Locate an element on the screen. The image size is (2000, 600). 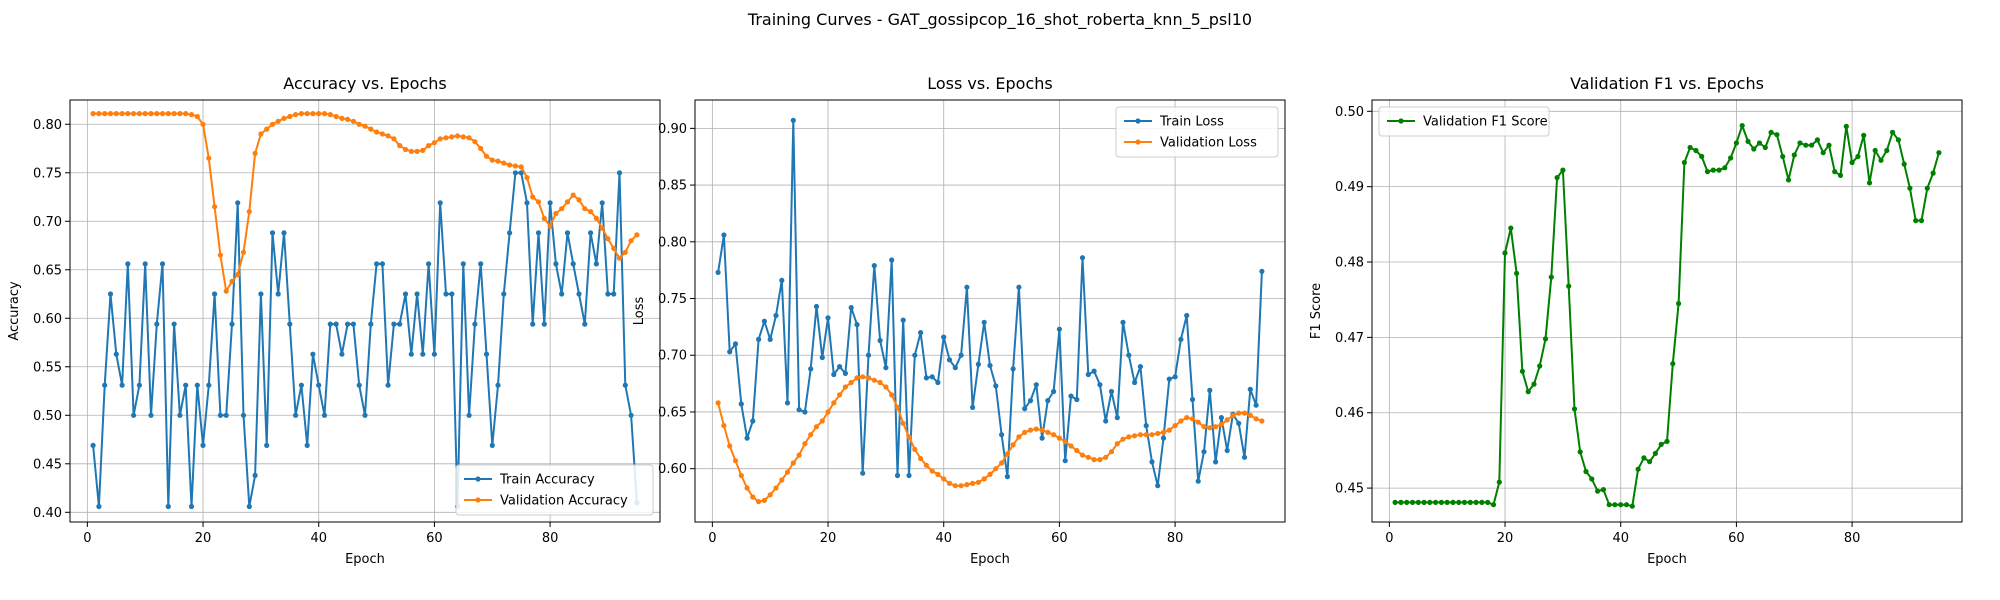
legend-box is located at coordinates (1464, 121).